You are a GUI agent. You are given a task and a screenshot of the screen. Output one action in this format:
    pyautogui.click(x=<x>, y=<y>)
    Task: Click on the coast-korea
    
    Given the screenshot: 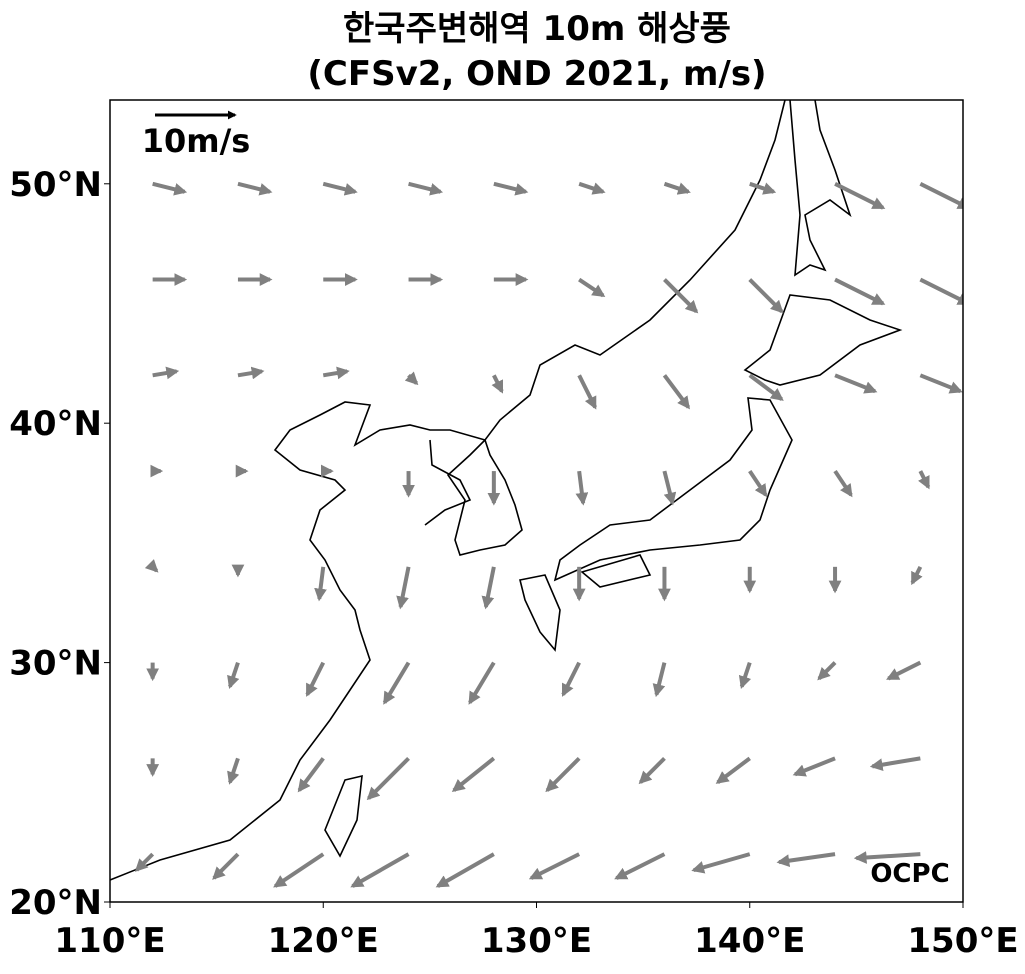 What is the action you would take?
    pyautogui.click(x=484, y=497)
    